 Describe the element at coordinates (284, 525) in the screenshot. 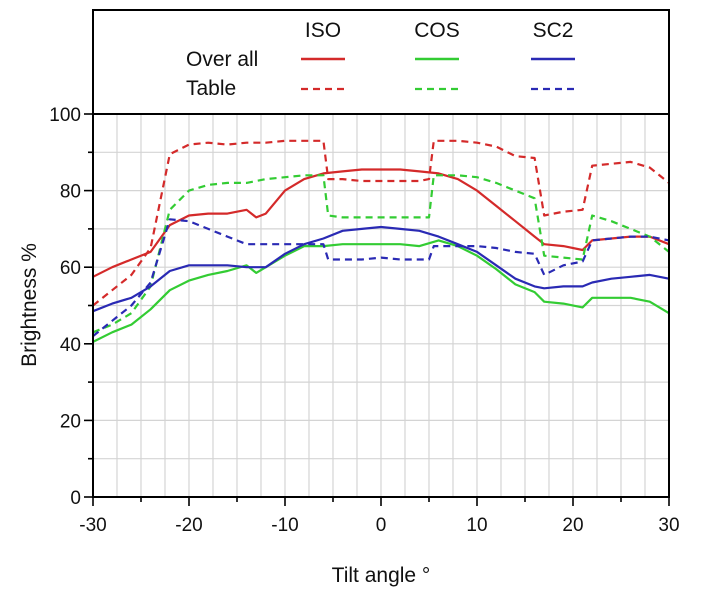

I see `x-tick-label: -10` at that location.